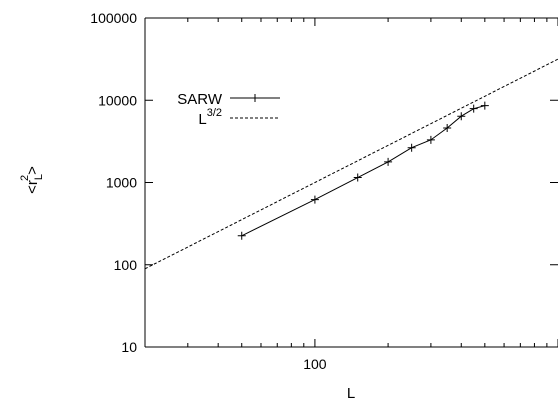  What do you see at coordinates (113, 18) in the screenshot?
I see `y-tick-label: 100000` at bounding box center [113, 18].